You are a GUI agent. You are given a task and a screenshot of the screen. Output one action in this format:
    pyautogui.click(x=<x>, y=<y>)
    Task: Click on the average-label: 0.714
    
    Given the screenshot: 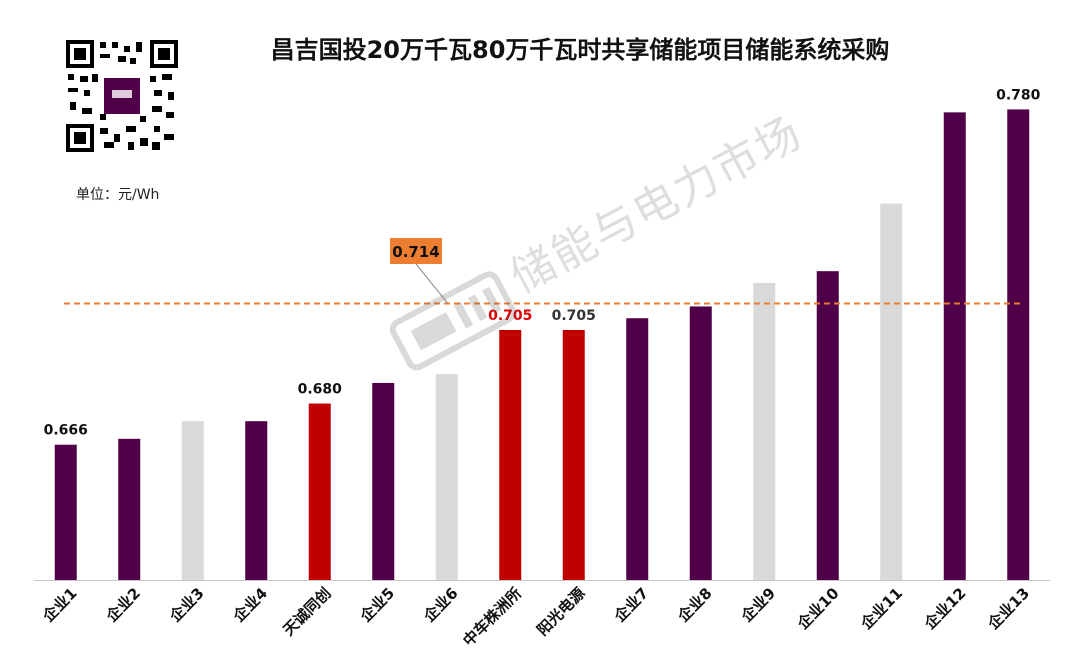 What is the action you would take?
    pyautogui.click(x=415, y=252)
    